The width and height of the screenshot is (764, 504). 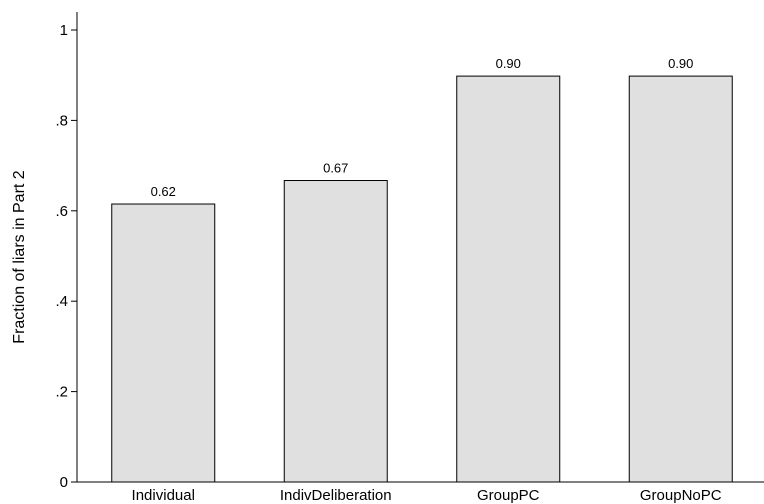 I want to click on bar-groupnopc, so click(x=680, y=279).